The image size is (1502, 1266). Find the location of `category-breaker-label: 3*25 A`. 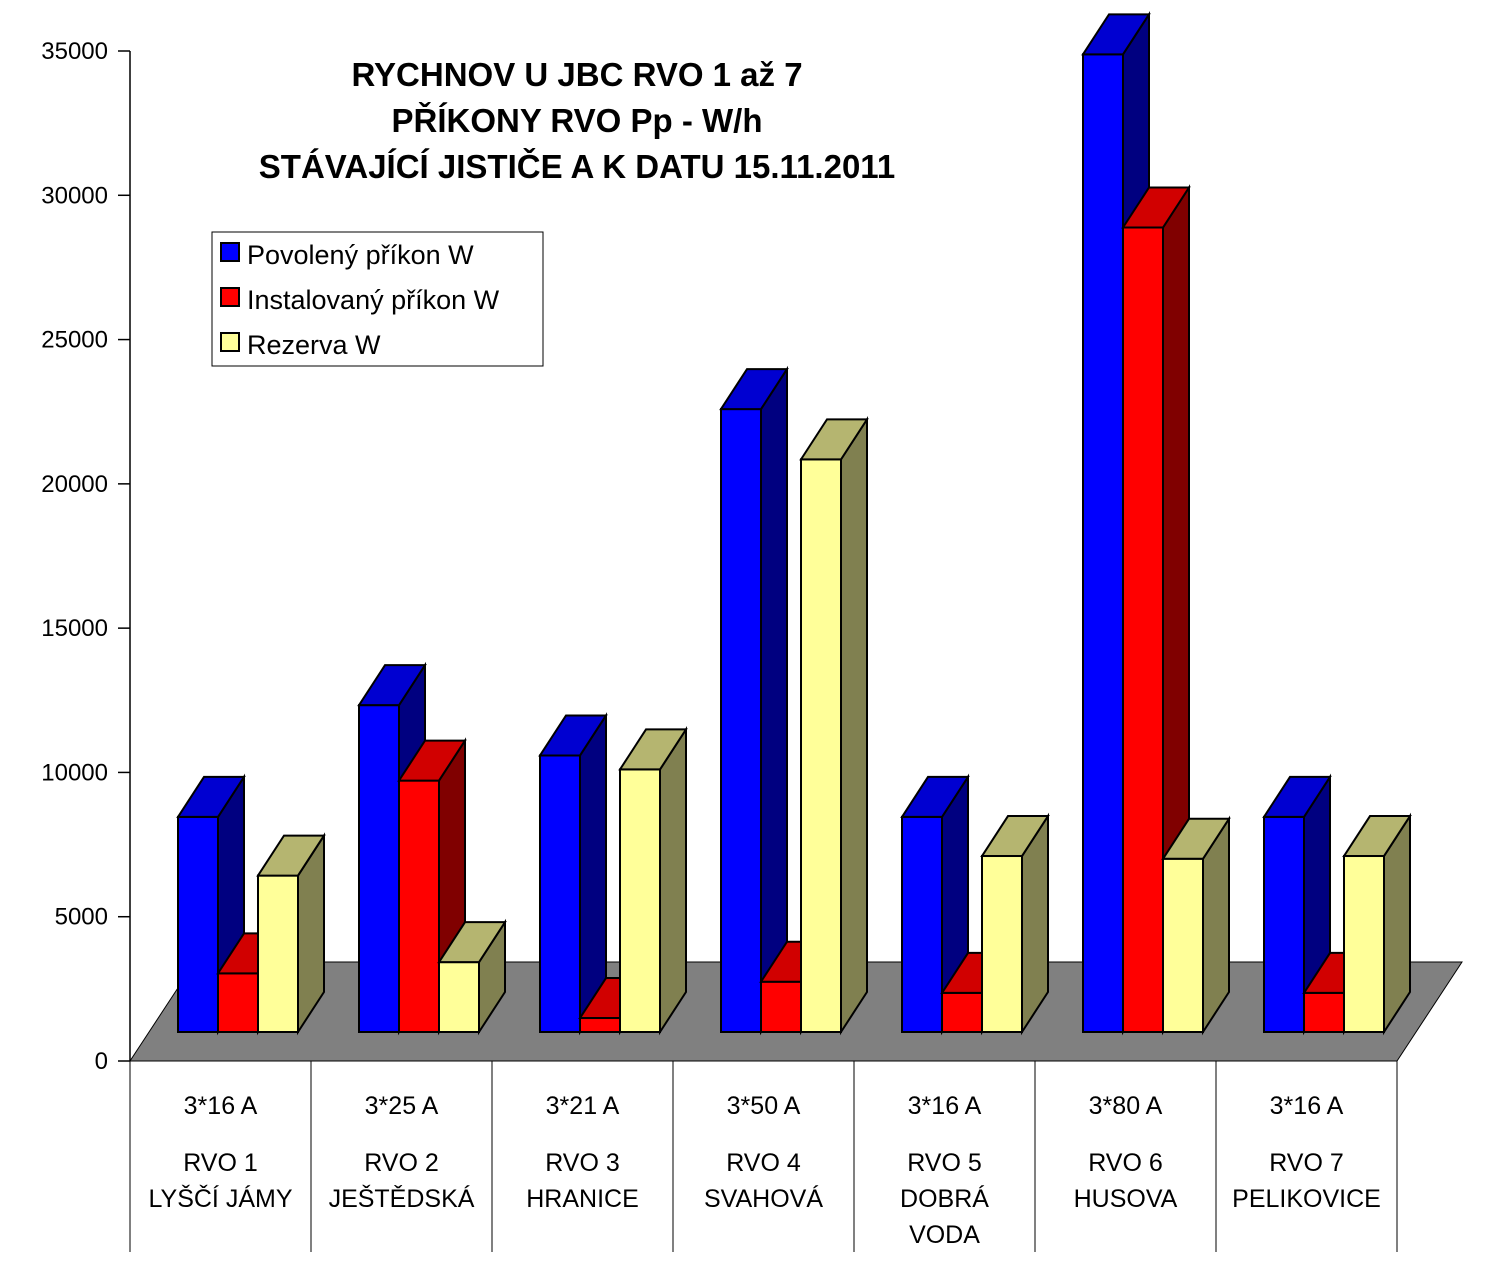

category-breaker-label: 3*25 A is located at coordinates (402, 1106).